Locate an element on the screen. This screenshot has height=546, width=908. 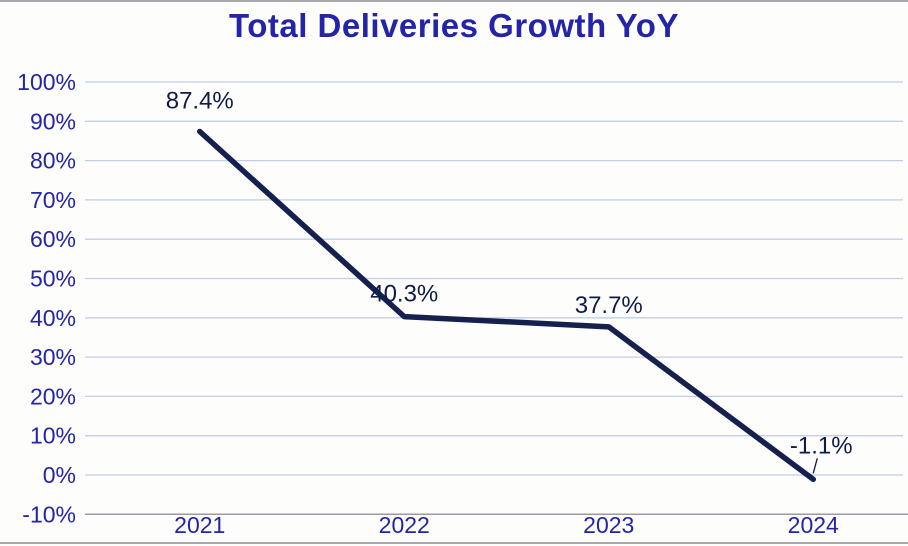
y-axis-tick-label: 80% is located at coordinates (53, 161).